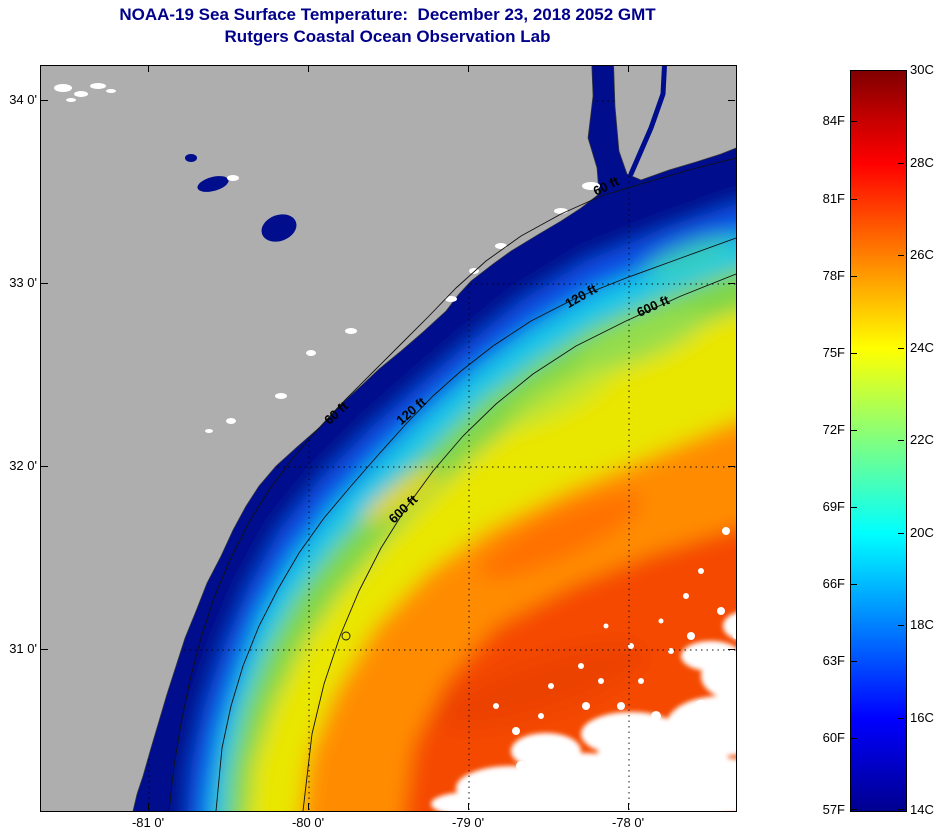  I want to click on y-axis-tick-label: 32 0', so click(23, 465).